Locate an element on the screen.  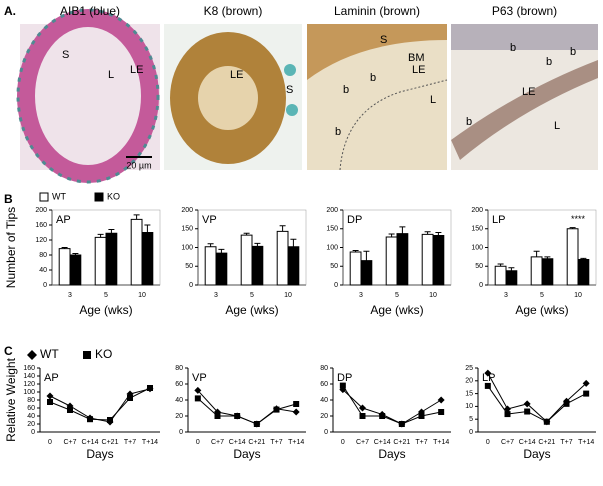
y-tick-label: 5 is located at coordinates (471, 419).